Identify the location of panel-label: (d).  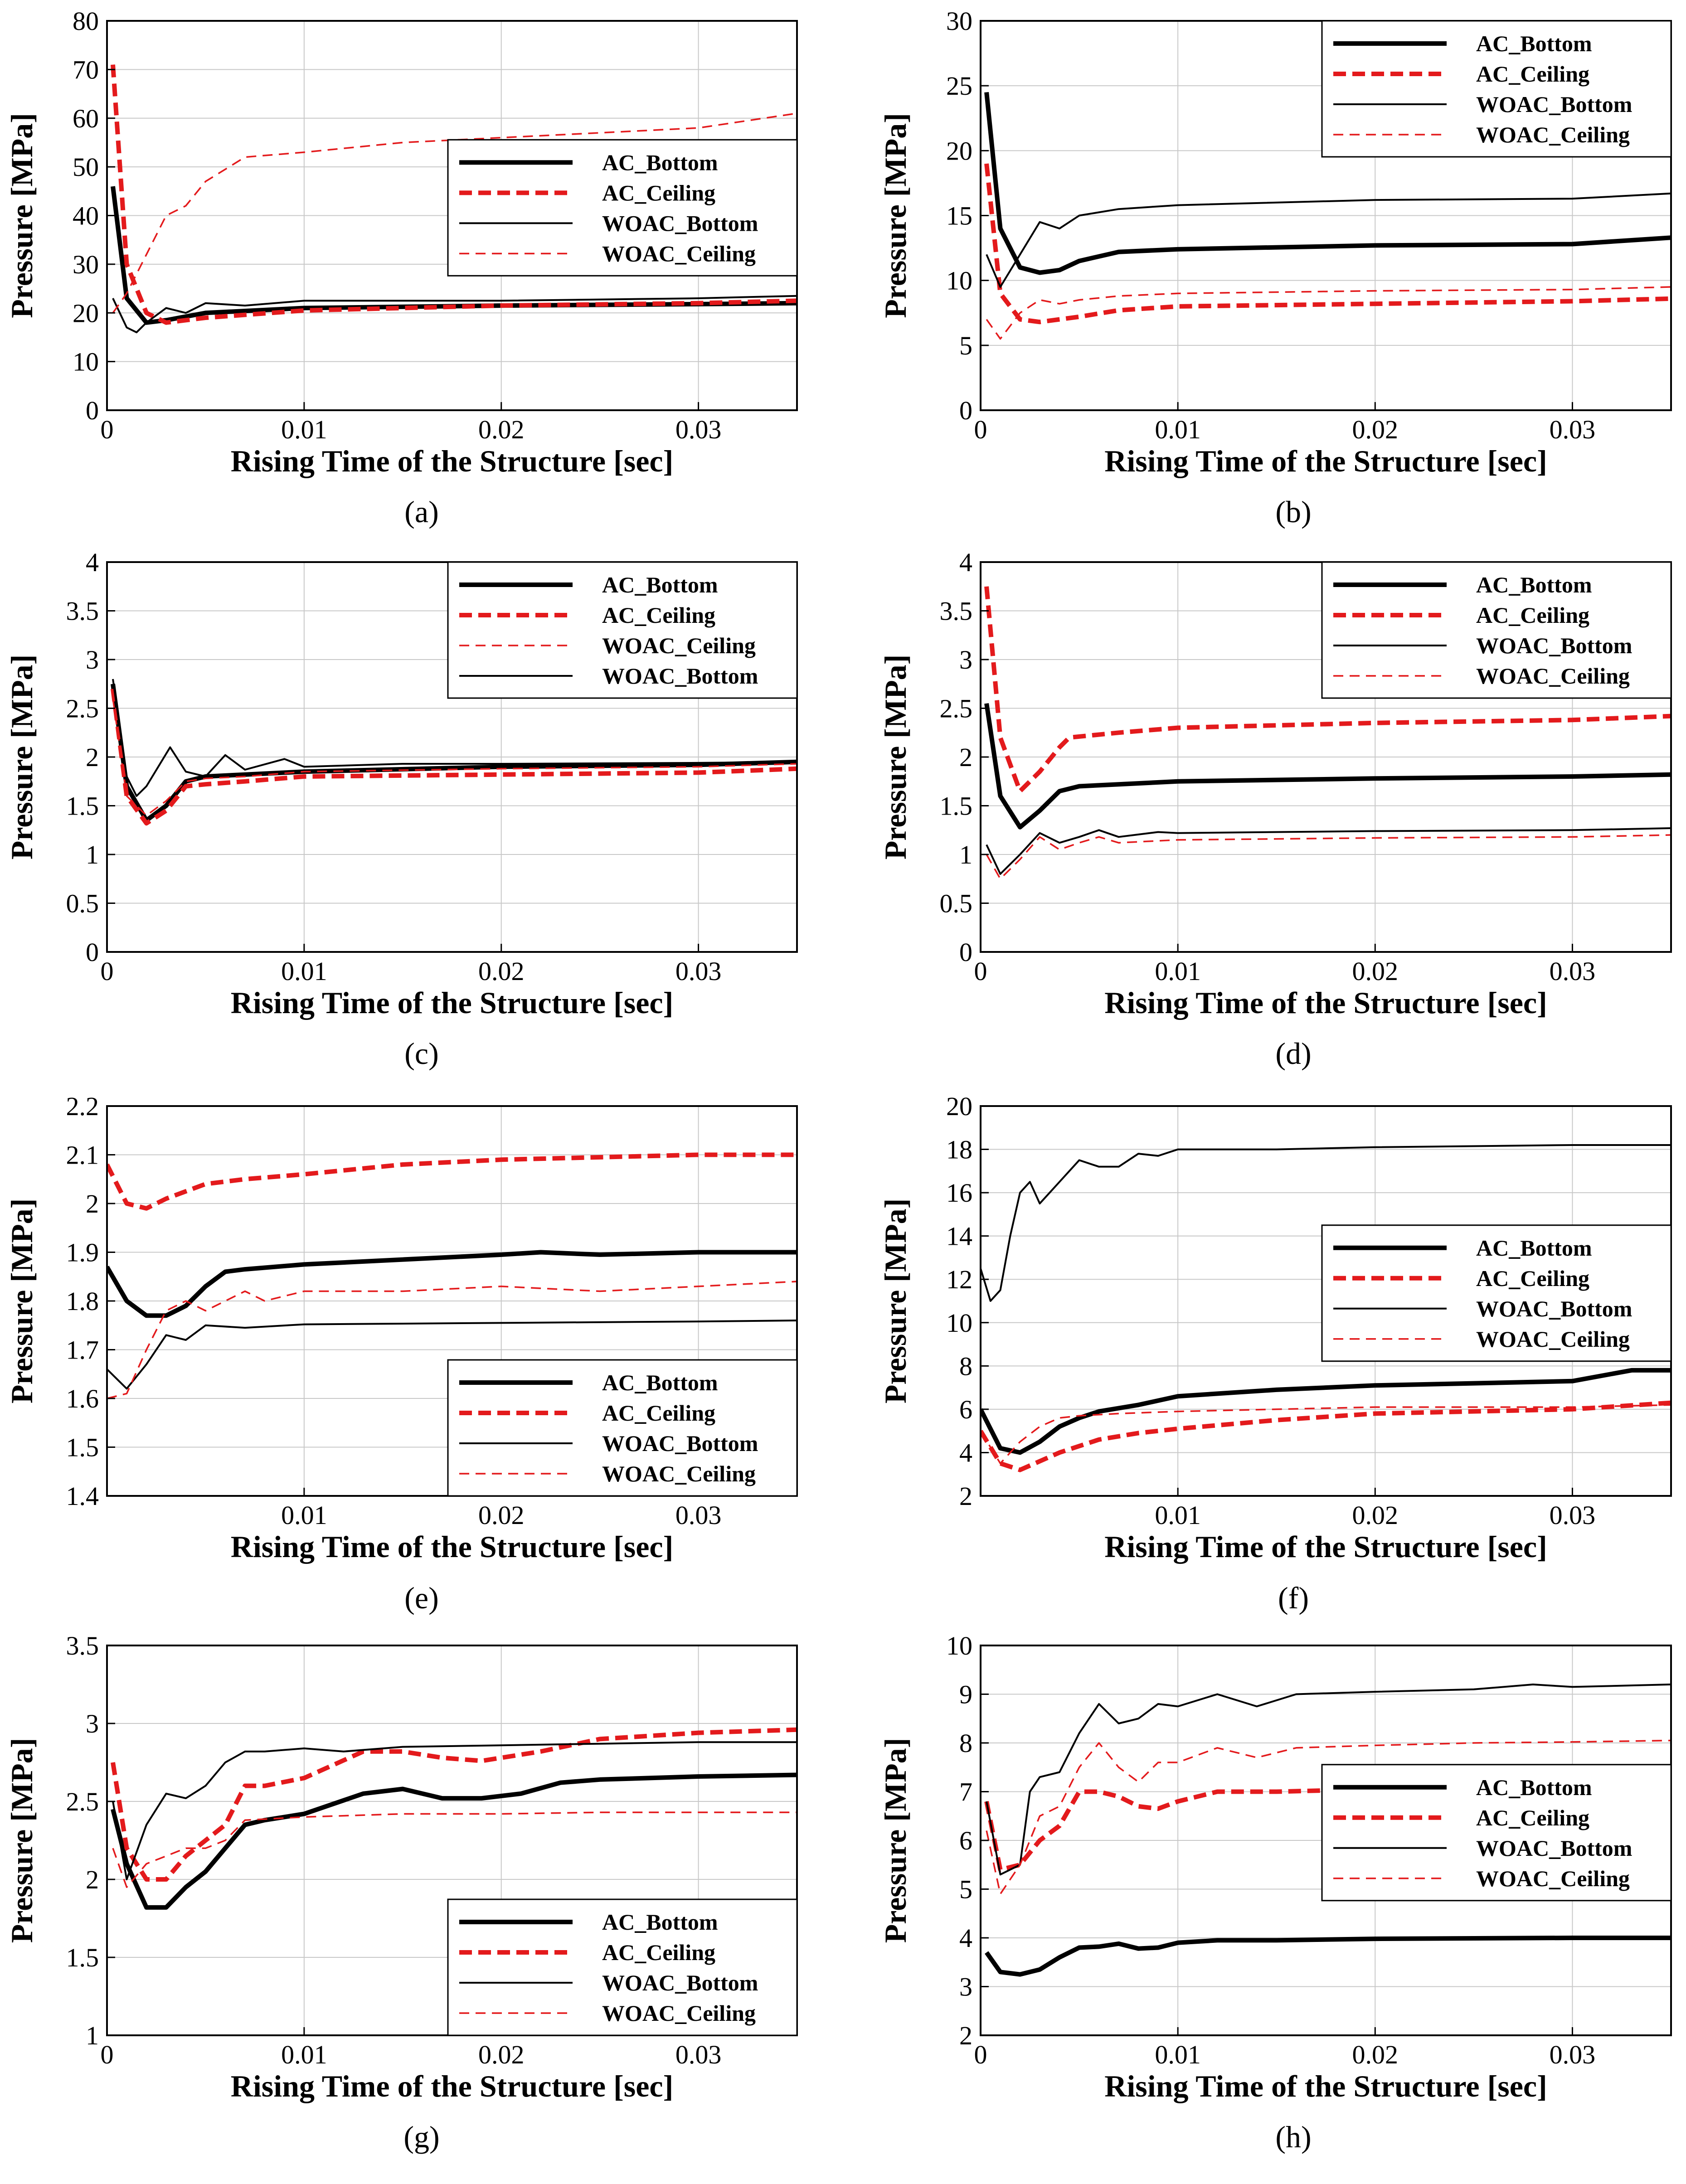
(1293, 1054).